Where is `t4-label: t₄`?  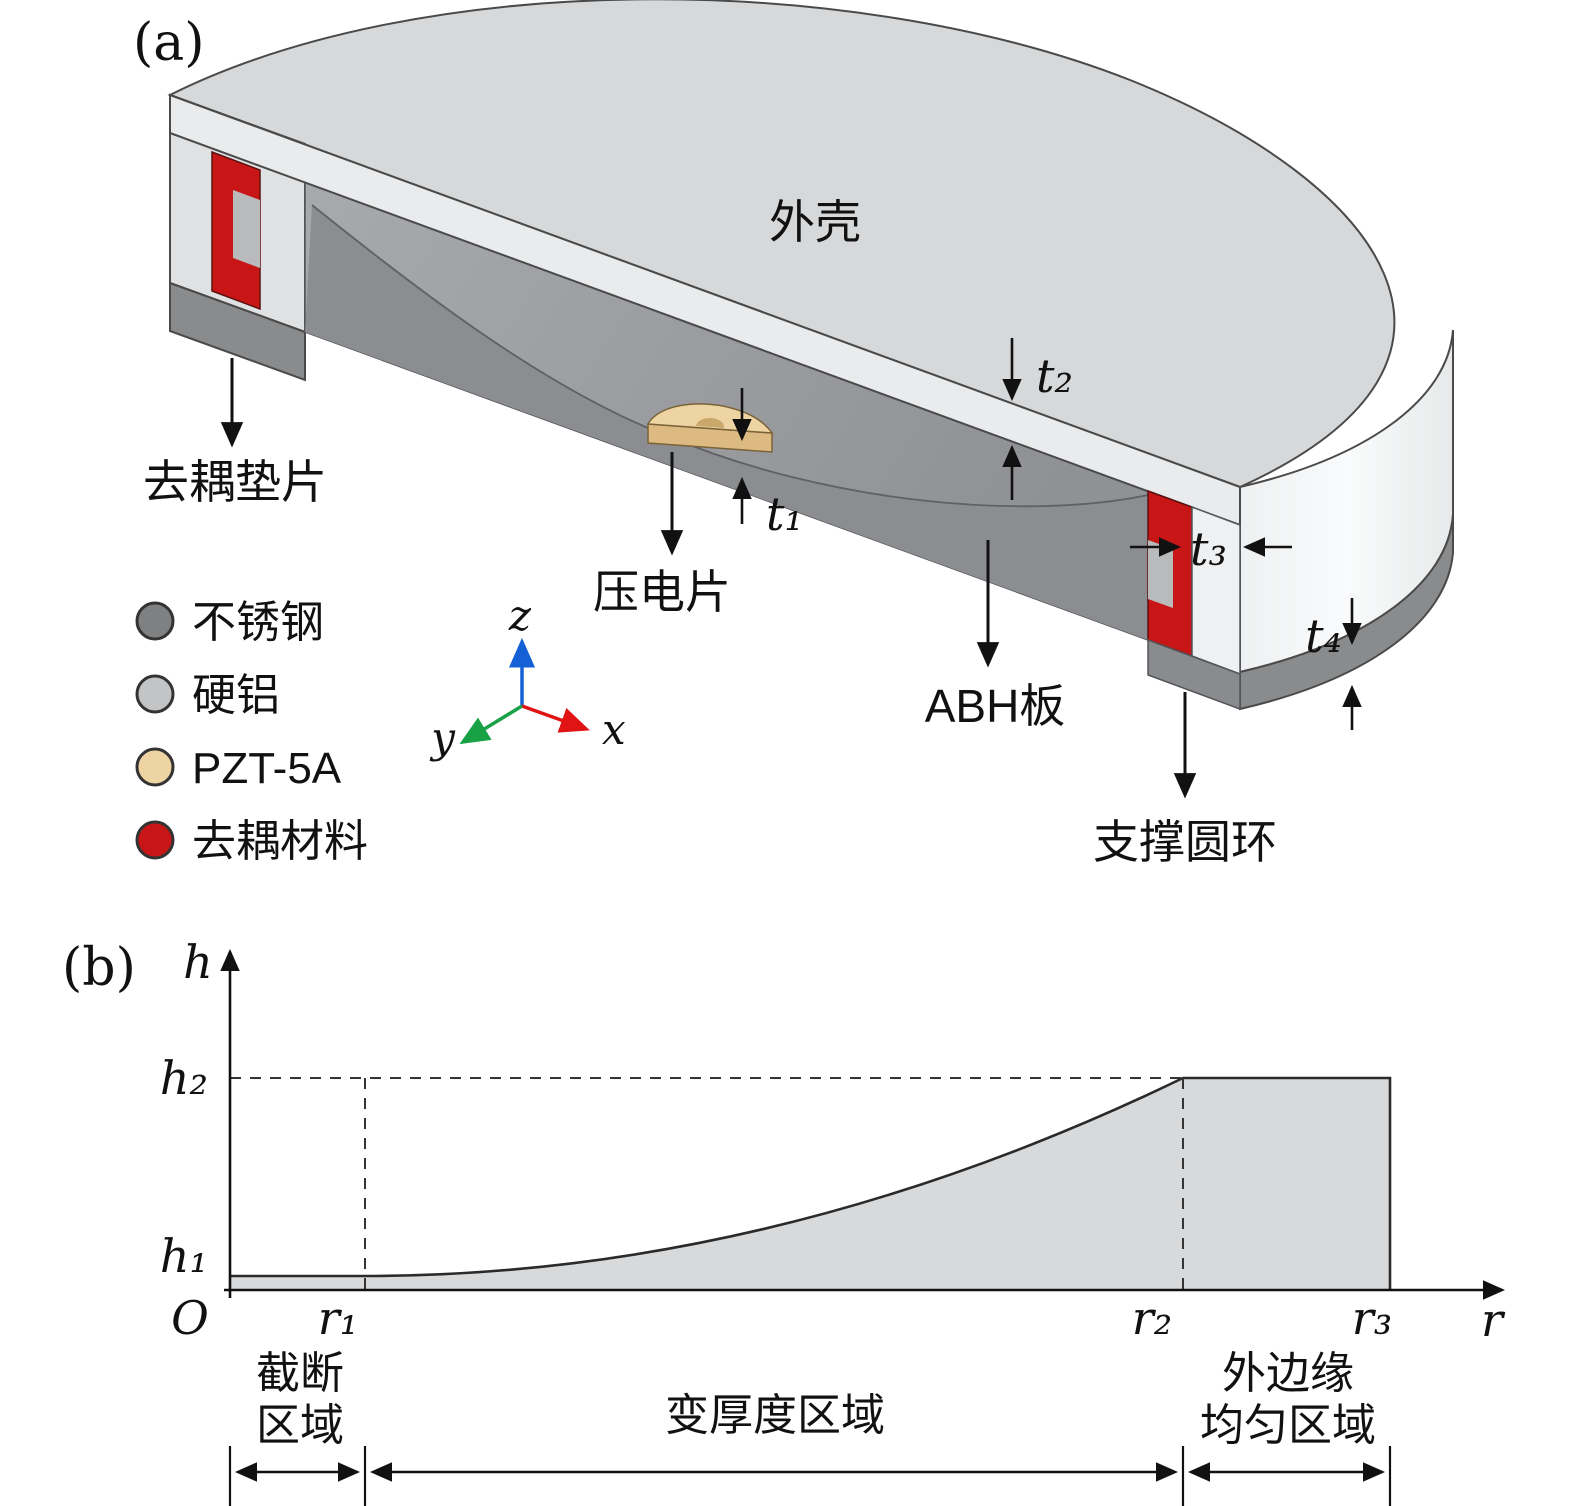 t4-label: t₄ is located at coordinates (1323, 636).